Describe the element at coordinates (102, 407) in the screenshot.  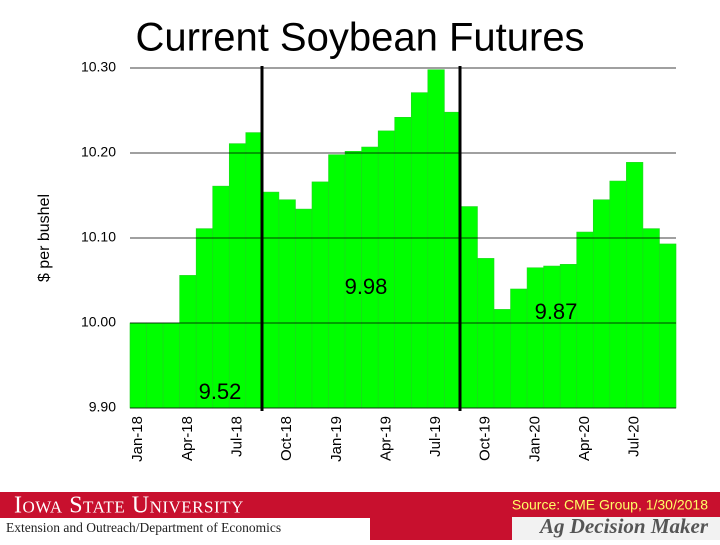
I see `y-tick-label: 9.90` at that location.